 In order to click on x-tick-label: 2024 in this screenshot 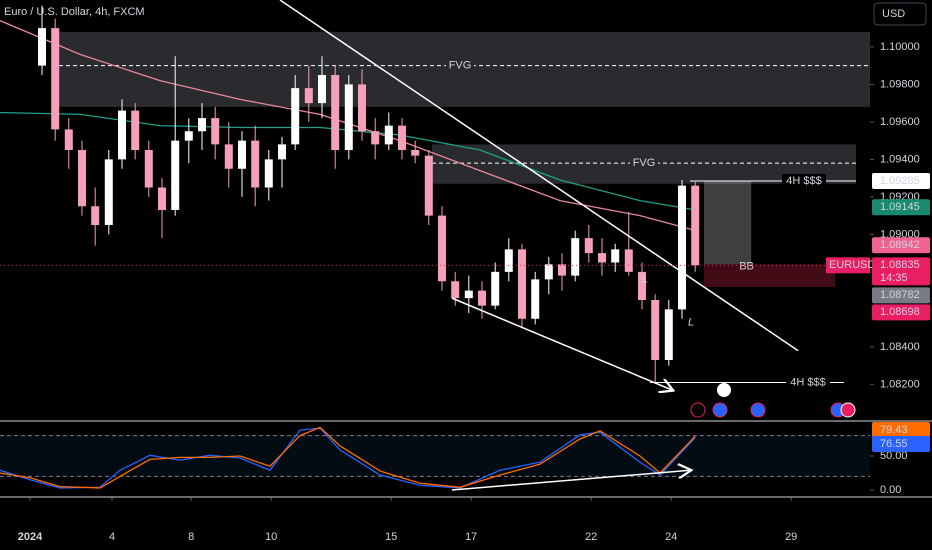, I will do `click(30, 537)`.